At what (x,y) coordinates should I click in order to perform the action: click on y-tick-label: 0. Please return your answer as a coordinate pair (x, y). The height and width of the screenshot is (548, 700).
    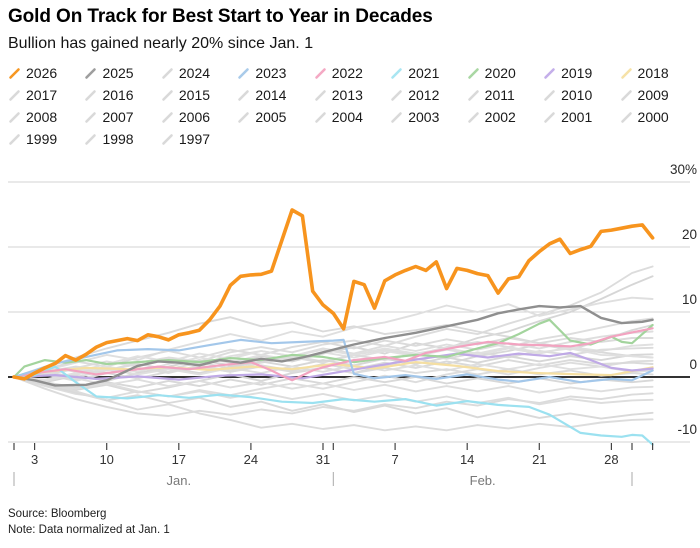
    Looking at the image, I should click on (693, 364).